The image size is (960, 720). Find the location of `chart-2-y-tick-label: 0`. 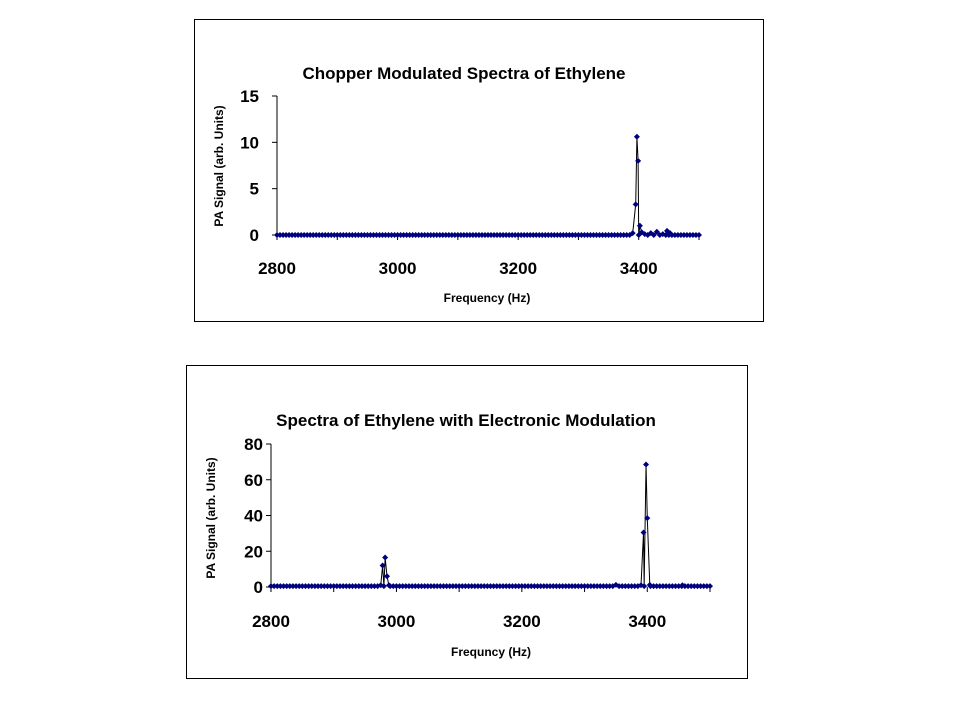

chart-2-y-tick-label: 0 is located at coordinates (258, 587).